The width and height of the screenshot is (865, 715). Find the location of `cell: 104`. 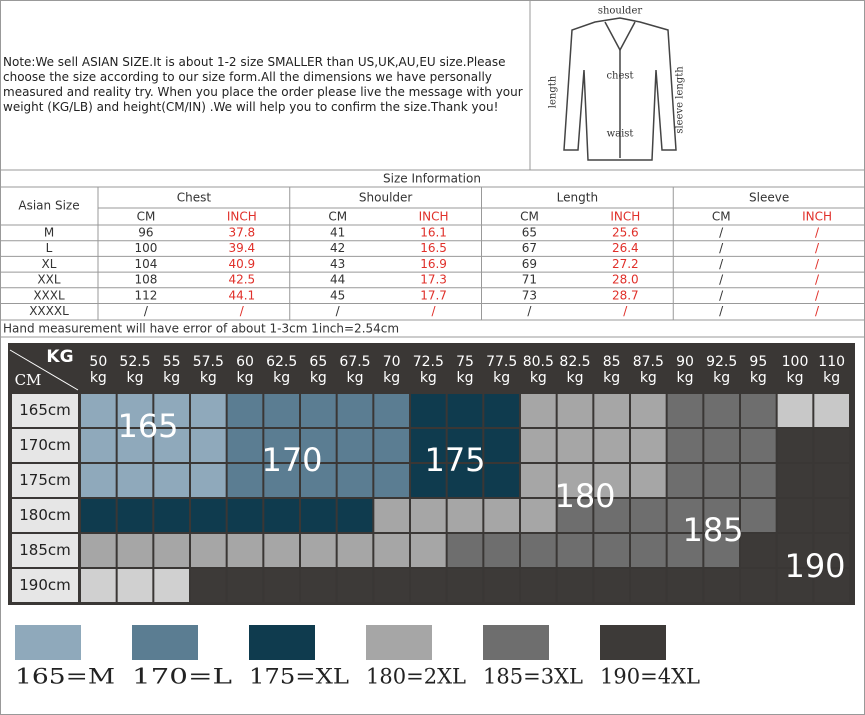

cell: 104 is located at coordinates (145, 264).